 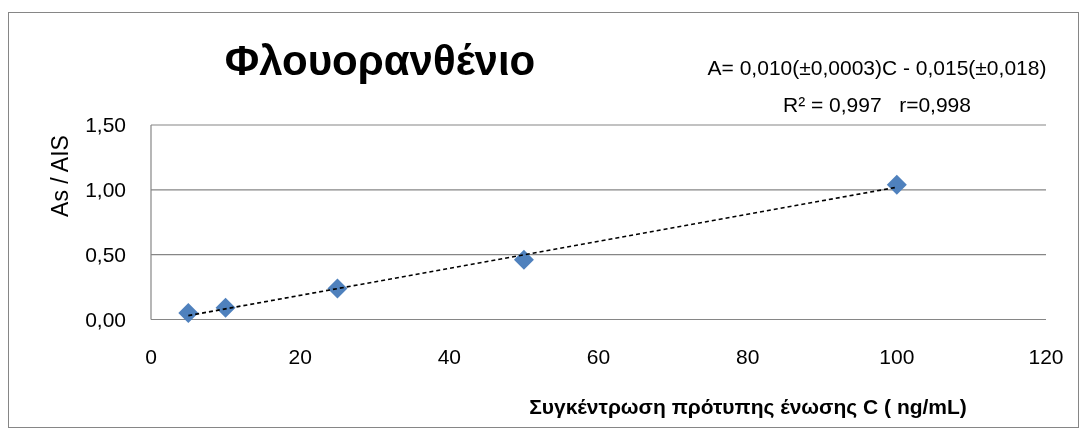 I want to click on chart-title: Φλουορανθένιο, so click(x=380, y=60).